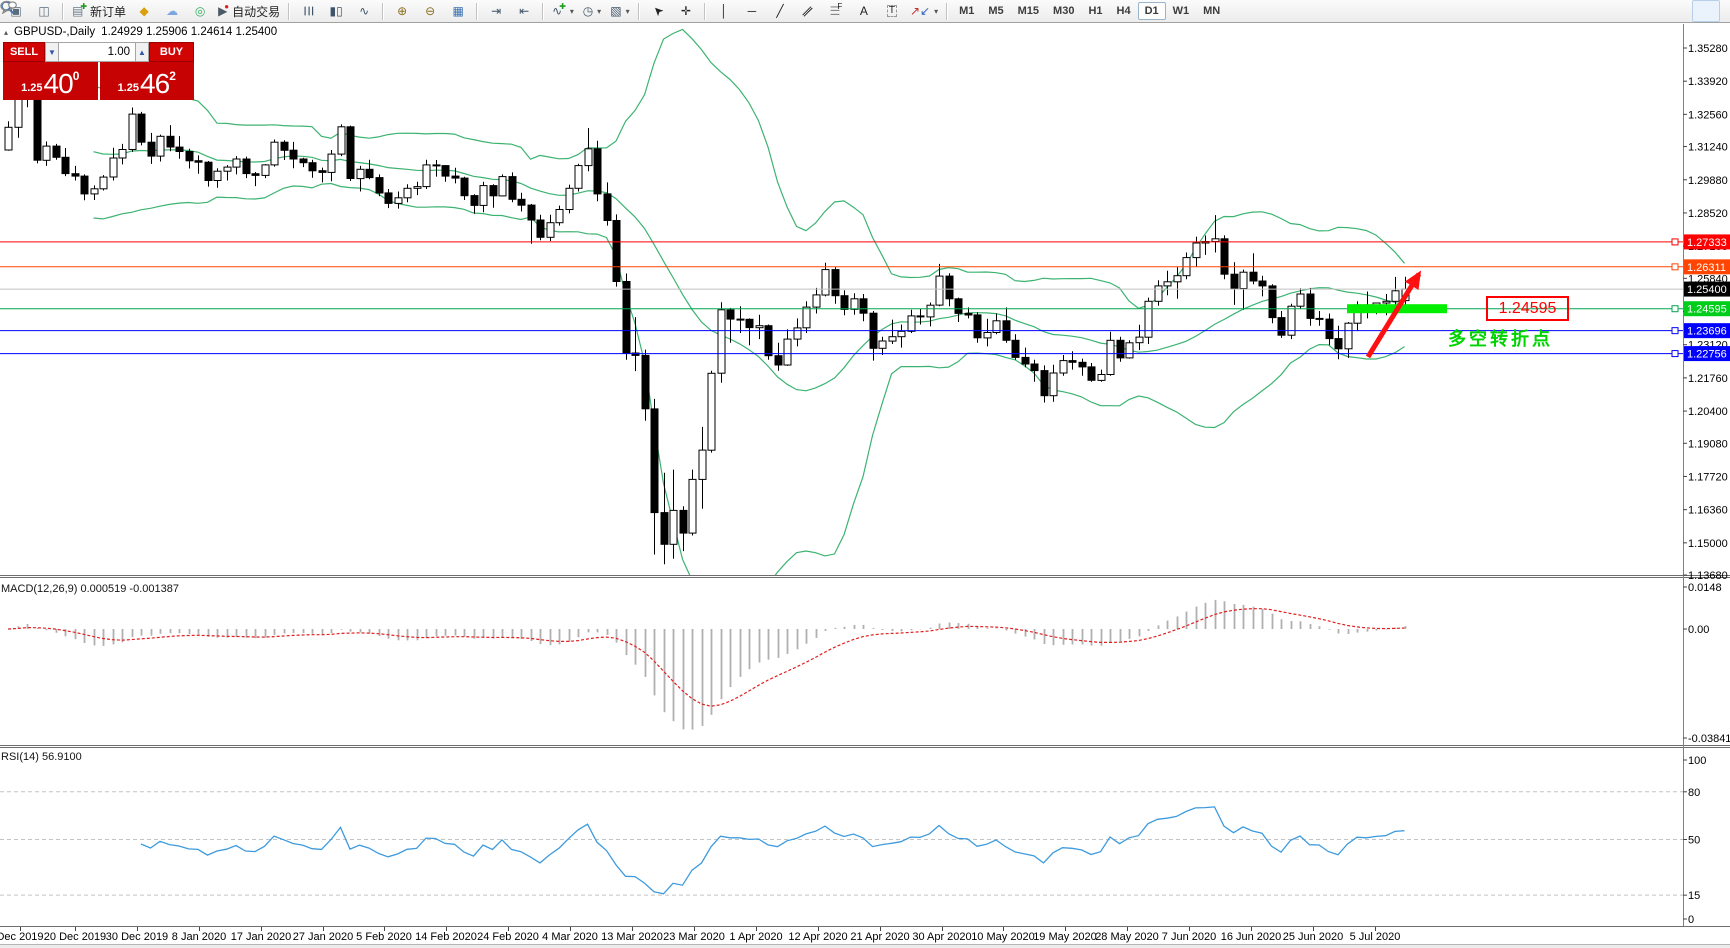 This screenshot has height=948, width=1730. What do you see at coordinates (563, 11) in the screenshot?
I see `indicators-icon: ∿ ✚ ▾` at bounding box center [563, 11].